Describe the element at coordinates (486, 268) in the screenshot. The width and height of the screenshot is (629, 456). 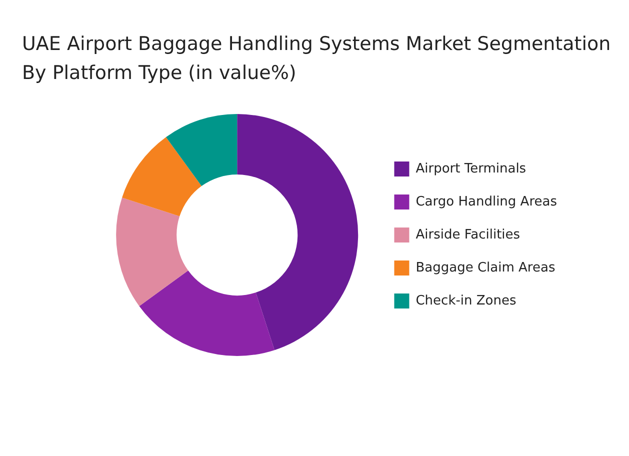
I see `legend-label: Baggage Claim Areas` at that location.